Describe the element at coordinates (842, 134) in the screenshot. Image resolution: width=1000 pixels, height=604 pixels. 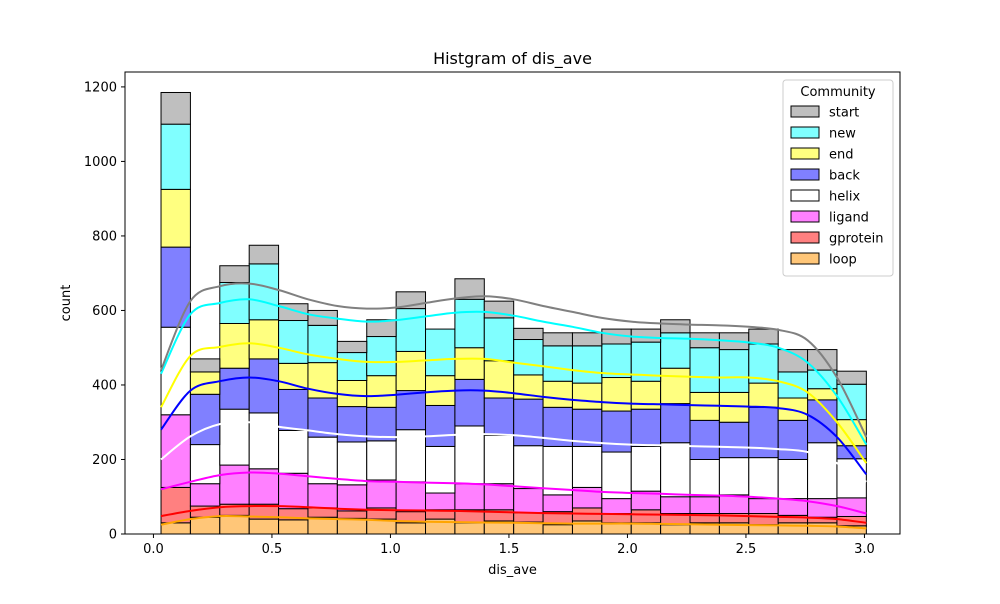
I see `legend-label-new: new` at that location.